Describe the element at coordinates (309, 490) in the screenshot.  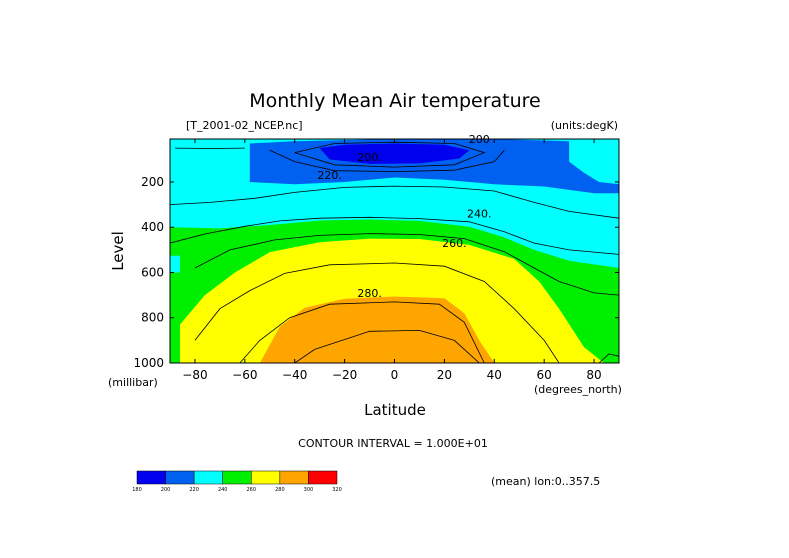
I see `colorbar-label: 300` at that location.